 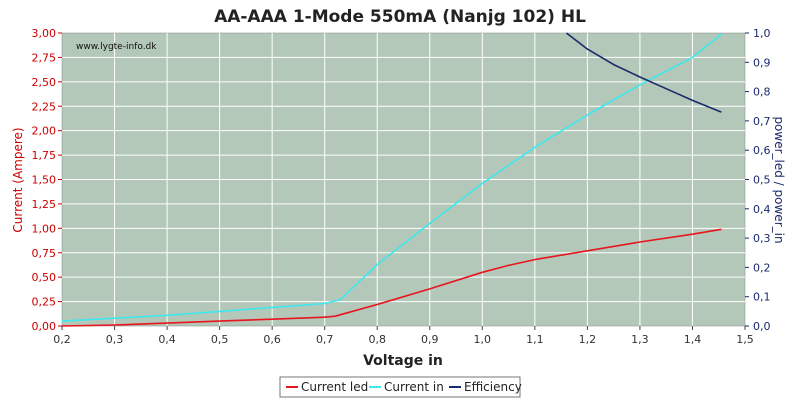 I want to click on legend-box, so click(x=400, y=387).